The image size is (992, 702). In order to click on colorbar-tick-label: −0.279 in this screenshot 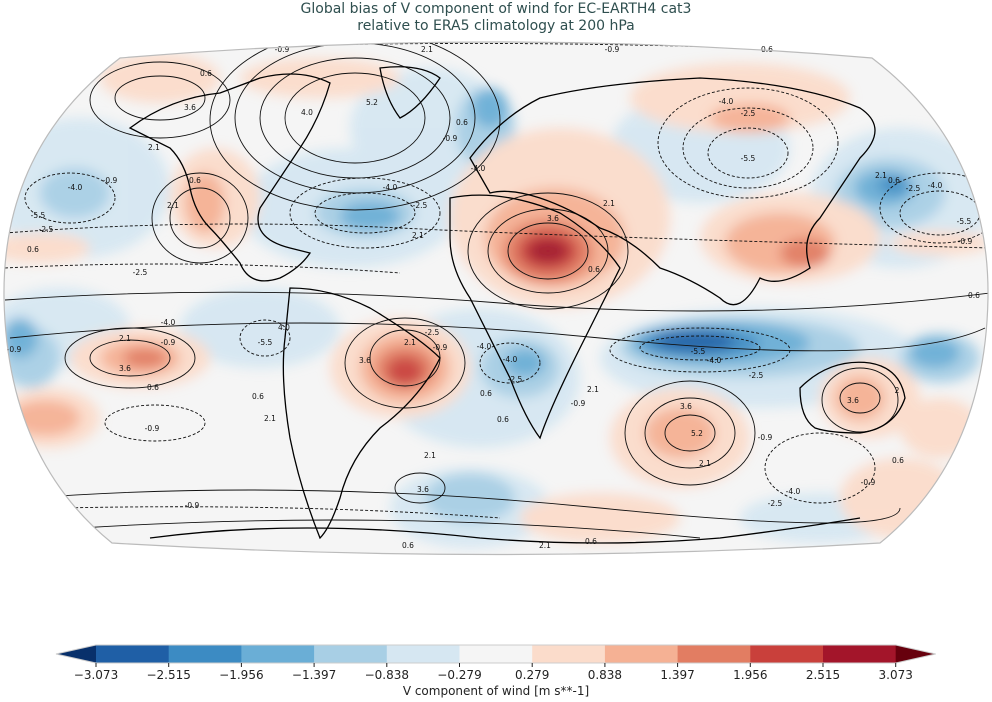, I will do `click(459, 675)`.